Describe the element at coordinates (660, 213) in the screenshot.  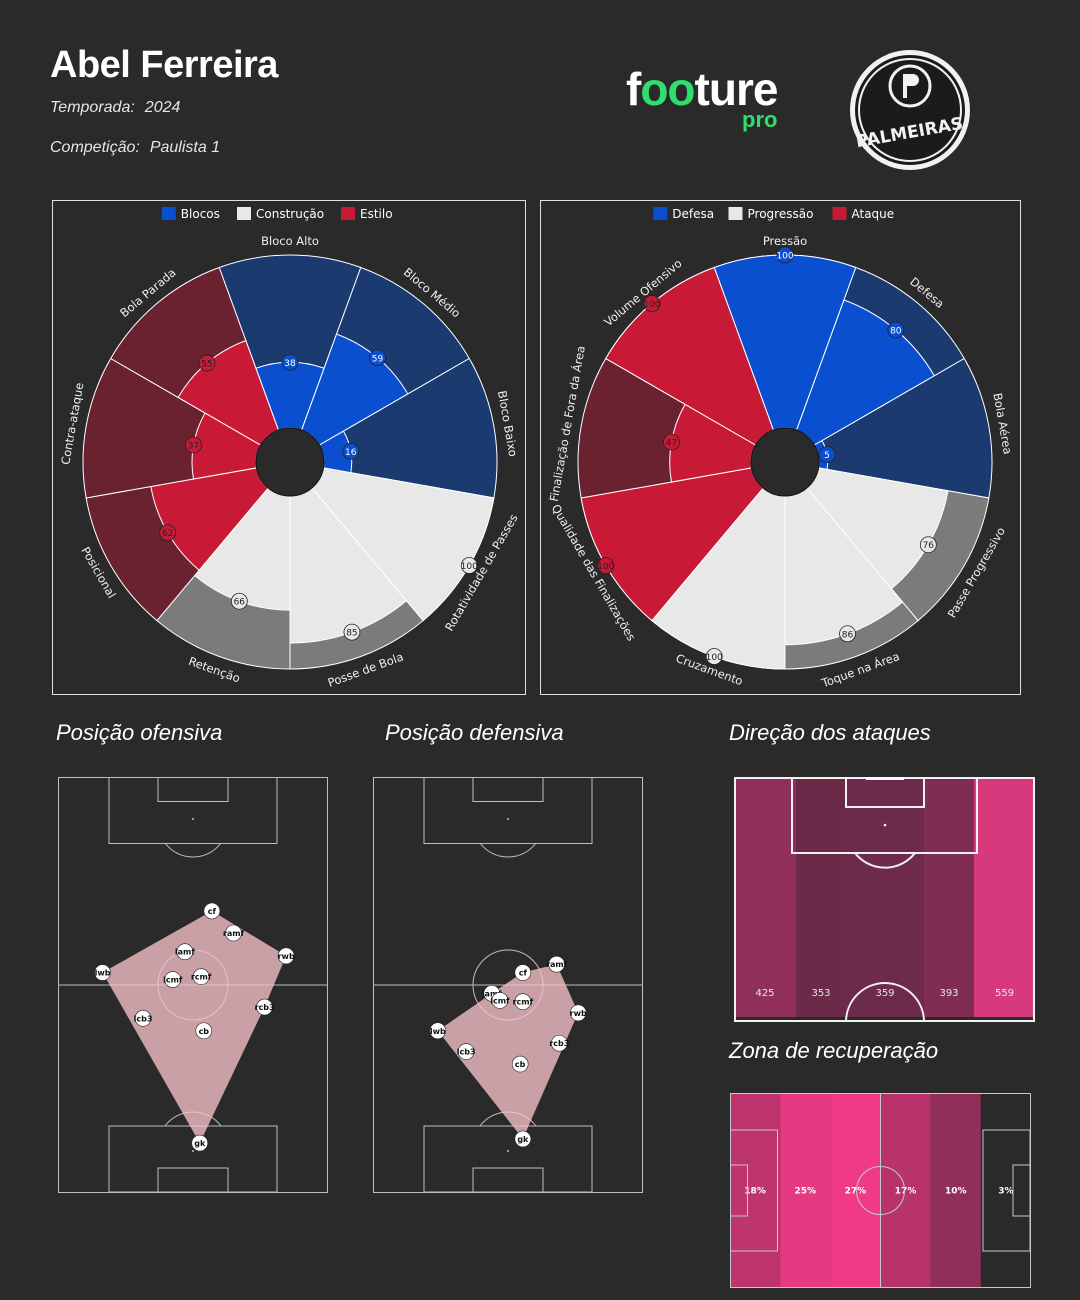
I see `legend-swatch-defesa` at that location.